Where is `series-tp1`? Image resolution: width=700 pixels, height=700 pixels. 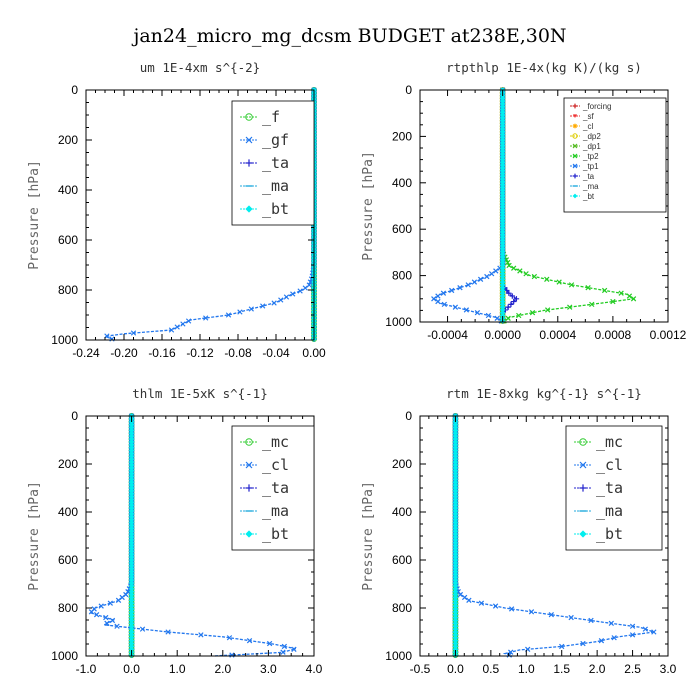 series-tp1 is located at coordinates (468, 205).